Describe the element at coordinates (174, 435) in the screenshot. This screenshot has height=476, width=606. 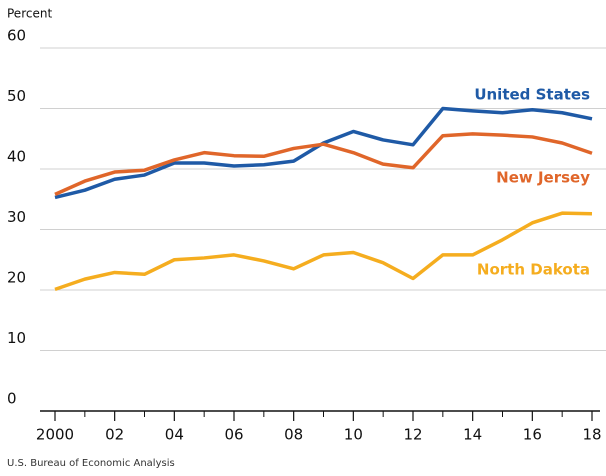
I see `x-tick-label: 04` at that location.